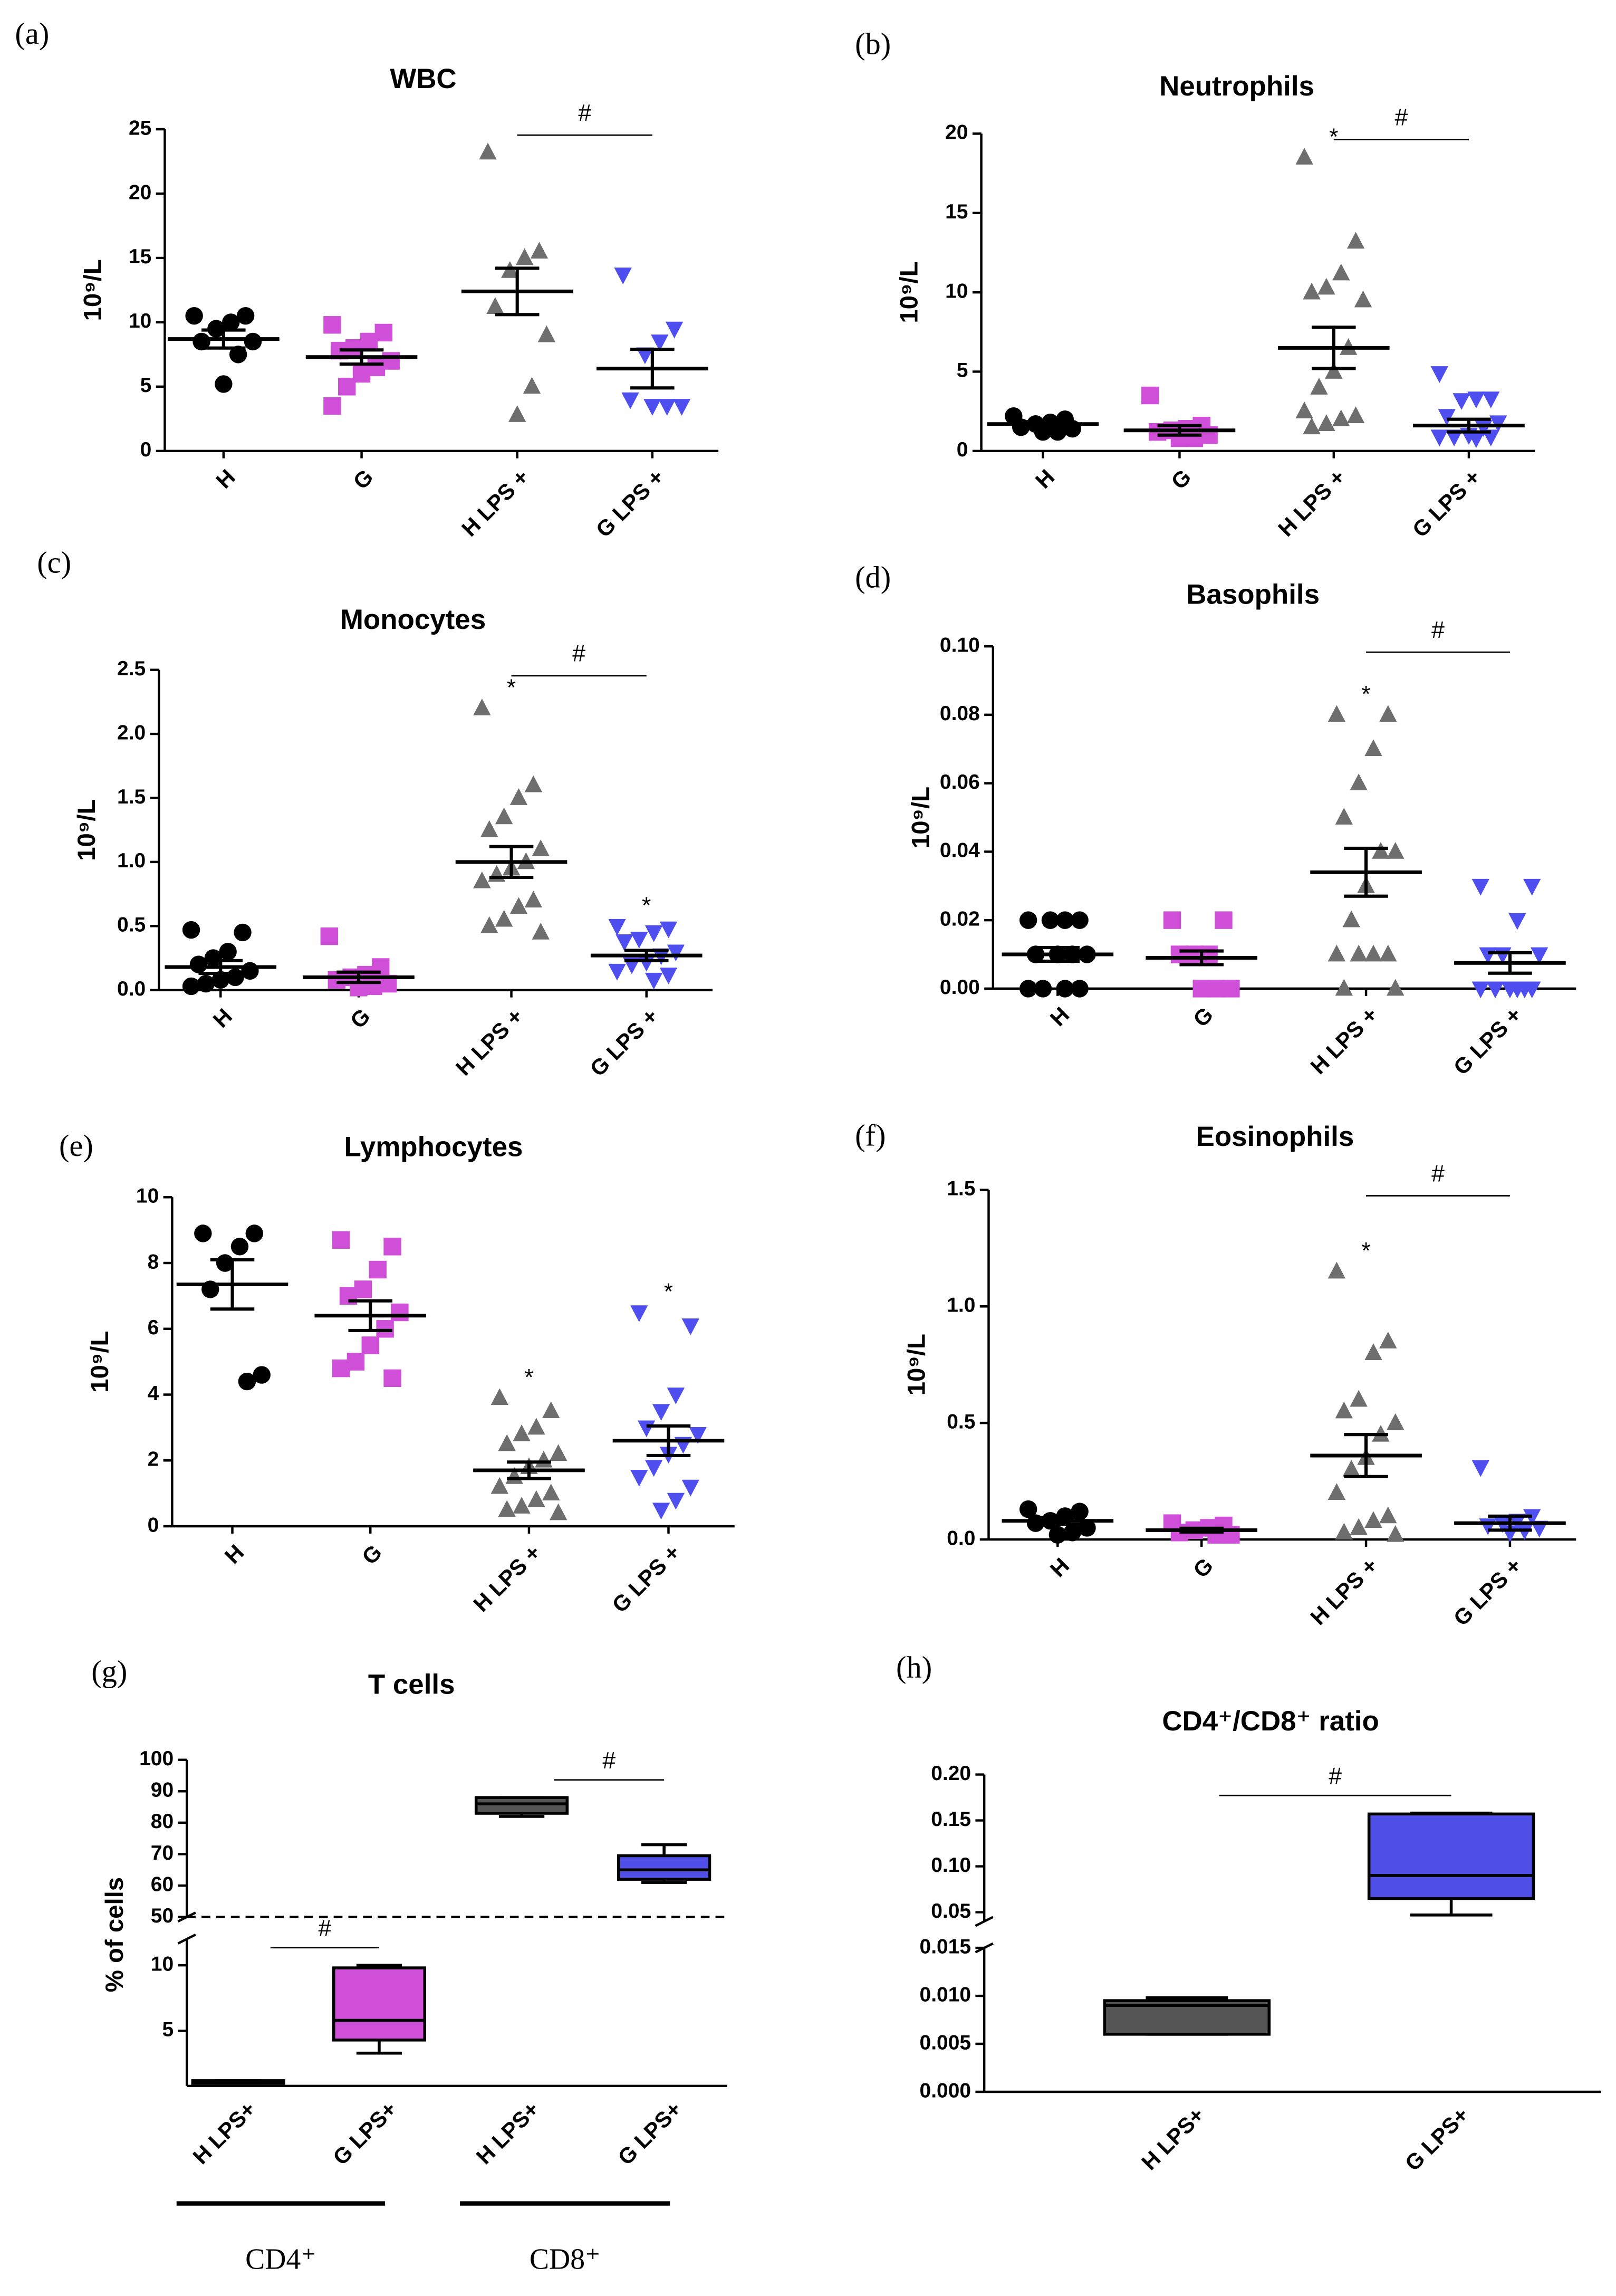 This screenshot has height=2296, width=1616. I want to click on y-tick-label: 25, so click(140, 128).